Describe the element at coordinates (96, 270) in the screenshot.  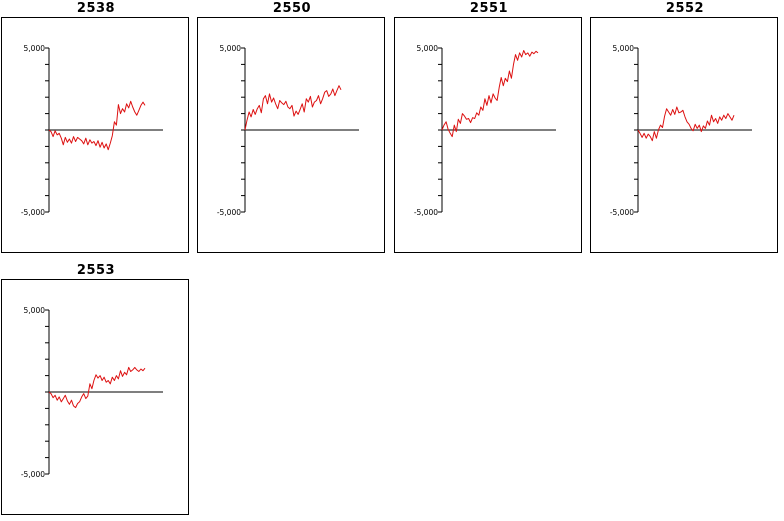
I see `chart-title: 2553` at that location.